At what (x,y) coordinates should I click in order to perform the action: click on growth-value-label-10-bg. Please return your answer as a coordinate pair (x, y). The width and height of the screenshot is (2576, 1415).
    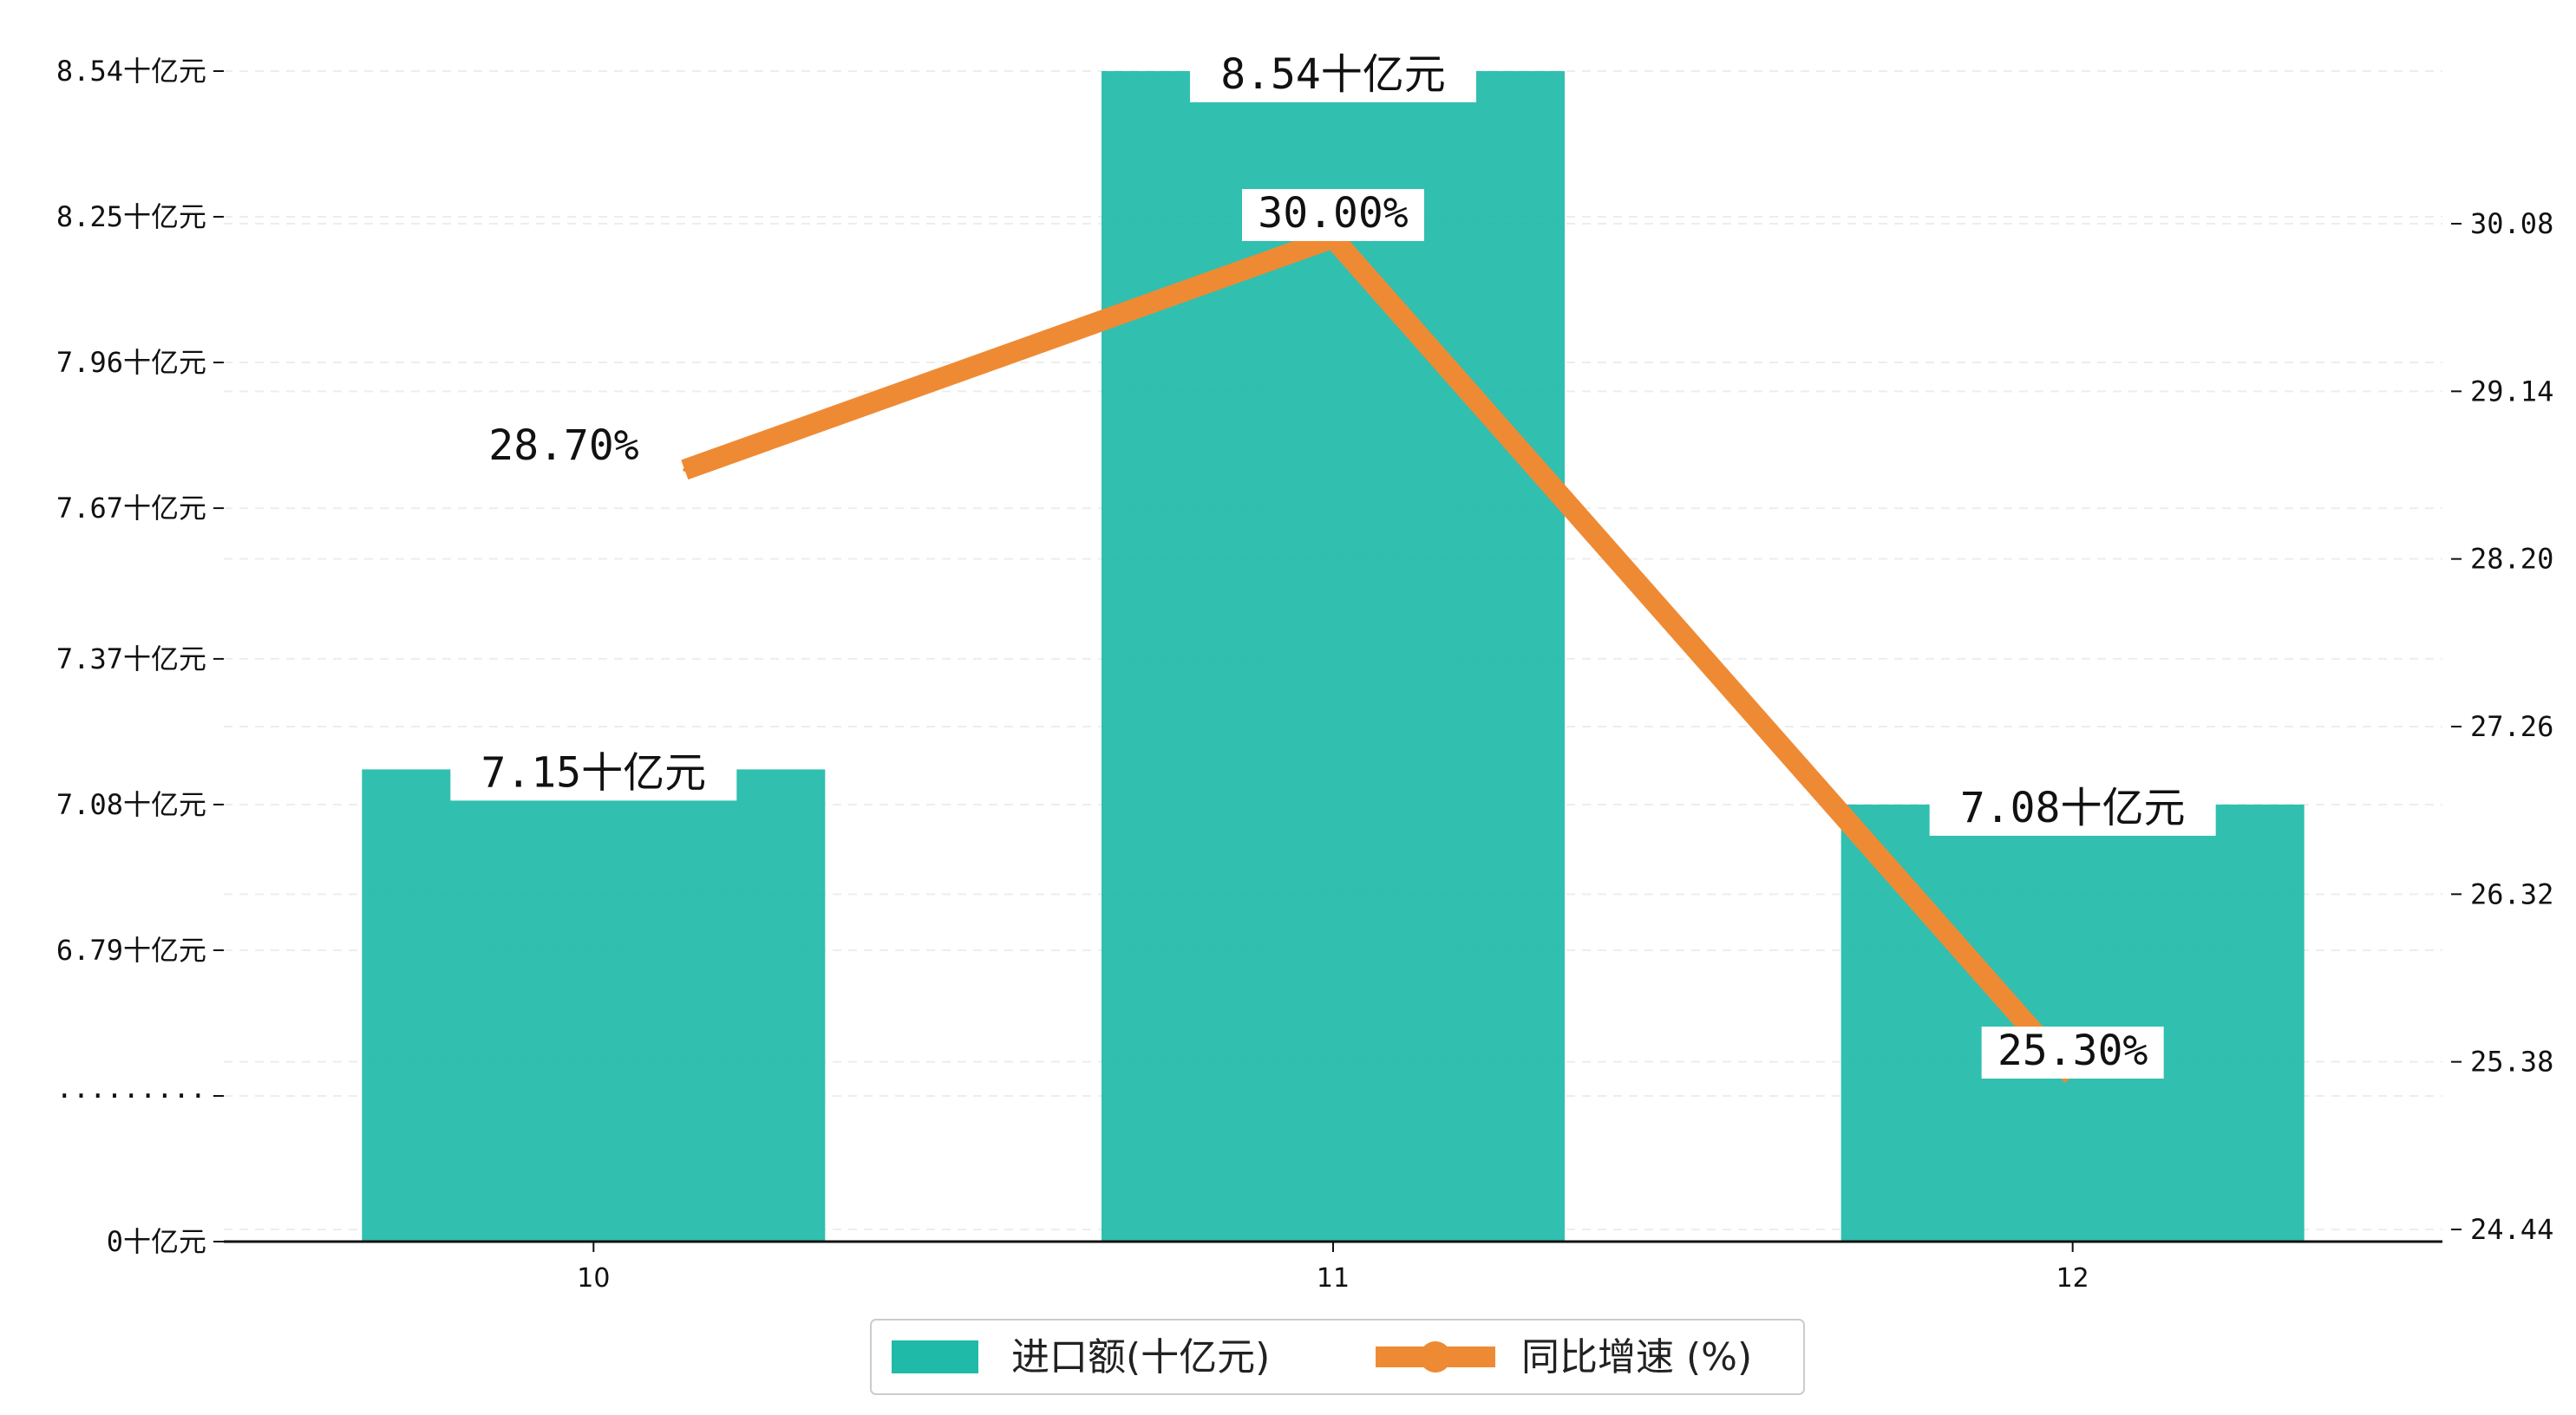
    Looking at the image, I should click on (563, 447).